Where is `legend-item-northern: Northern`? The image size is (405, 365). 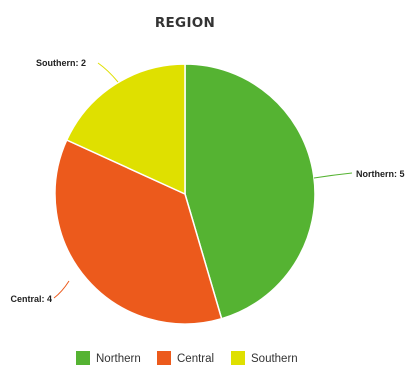
legend-item-northern: Northern is located at coordinates (108, 358).